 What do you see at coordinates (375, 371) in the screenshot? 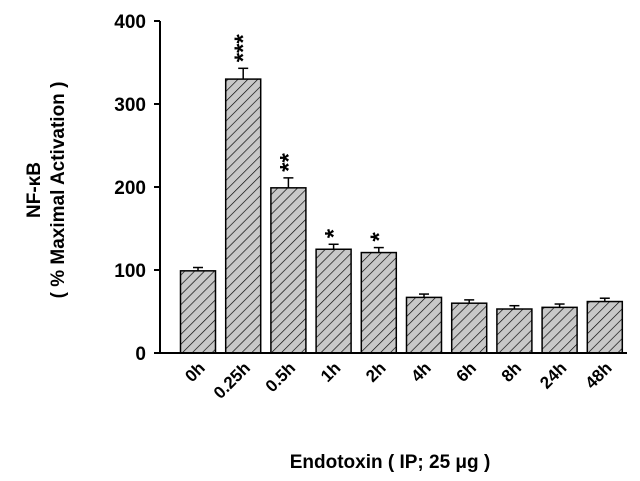
I see `x-tick-label-2h: 2h` at bounding box center [375, 371].